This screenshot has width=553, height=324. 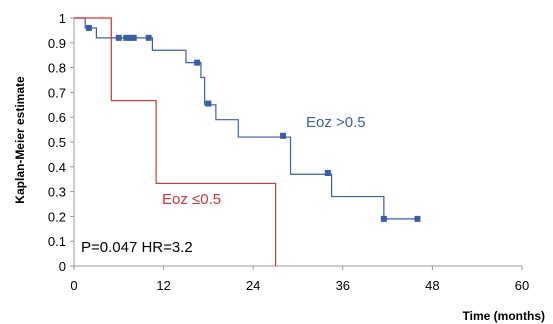 I want to click on y-ticks: 0 0.1 0.2 0.3 0.4 0.5 0.6 0.7 0.8 0.9 1, so click(x=61, y=142).